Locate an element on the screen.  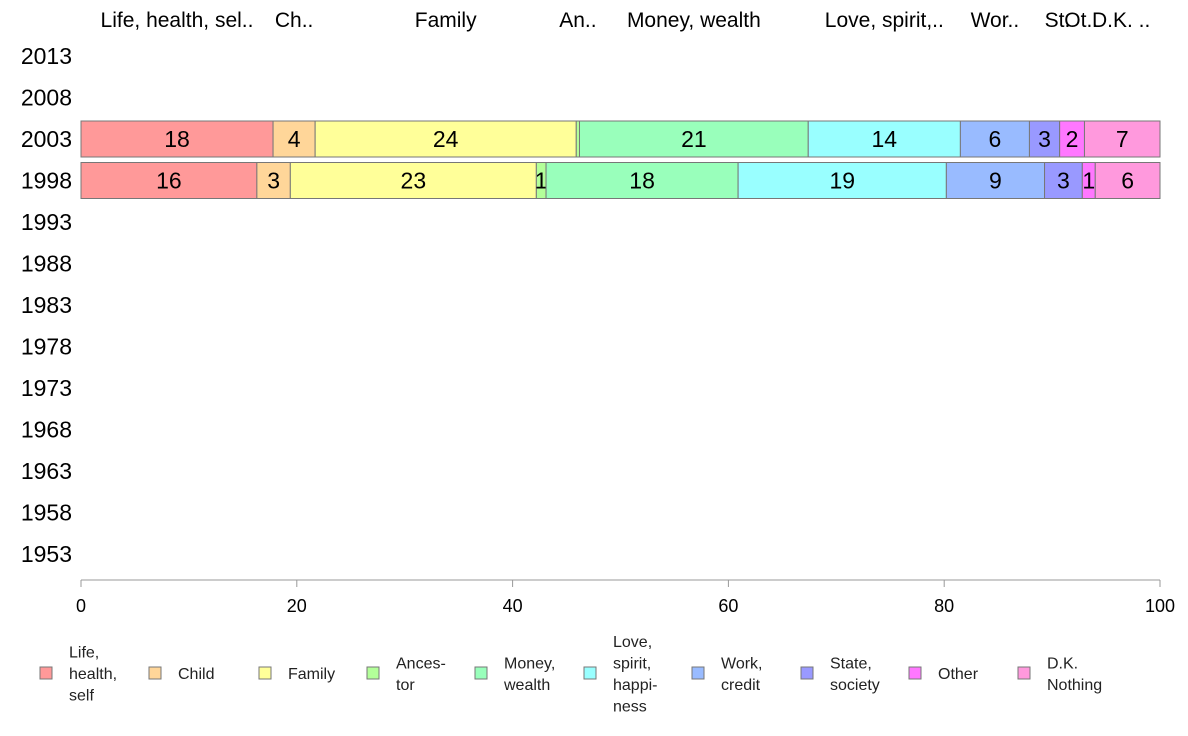
bar-value-label: 21 is located at coordinates (694, 139).